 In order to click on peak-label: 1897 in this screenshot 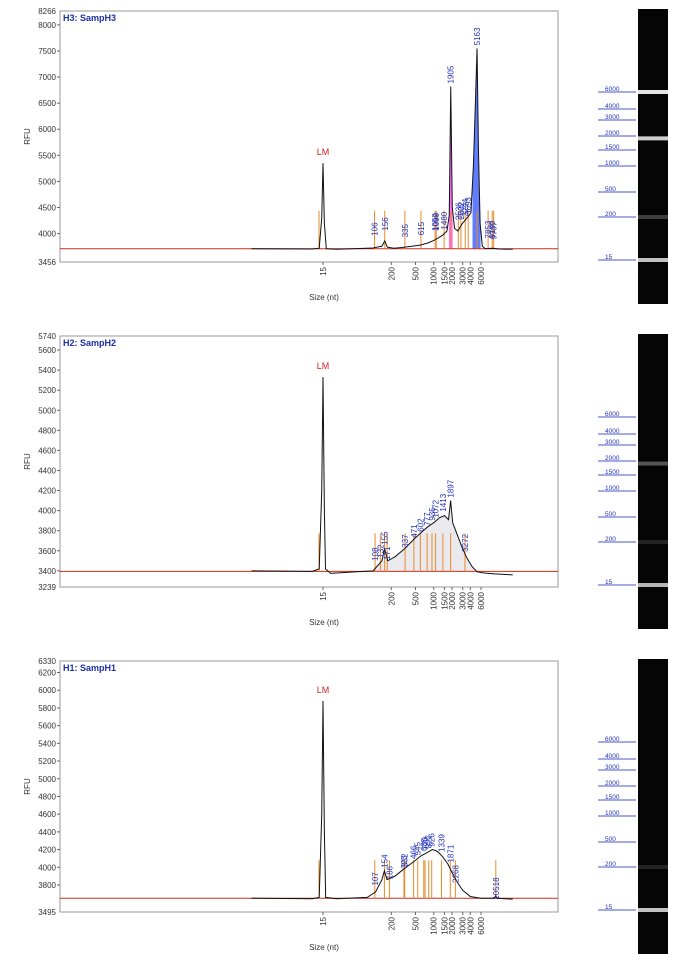, I will do `click(451, 488)`.